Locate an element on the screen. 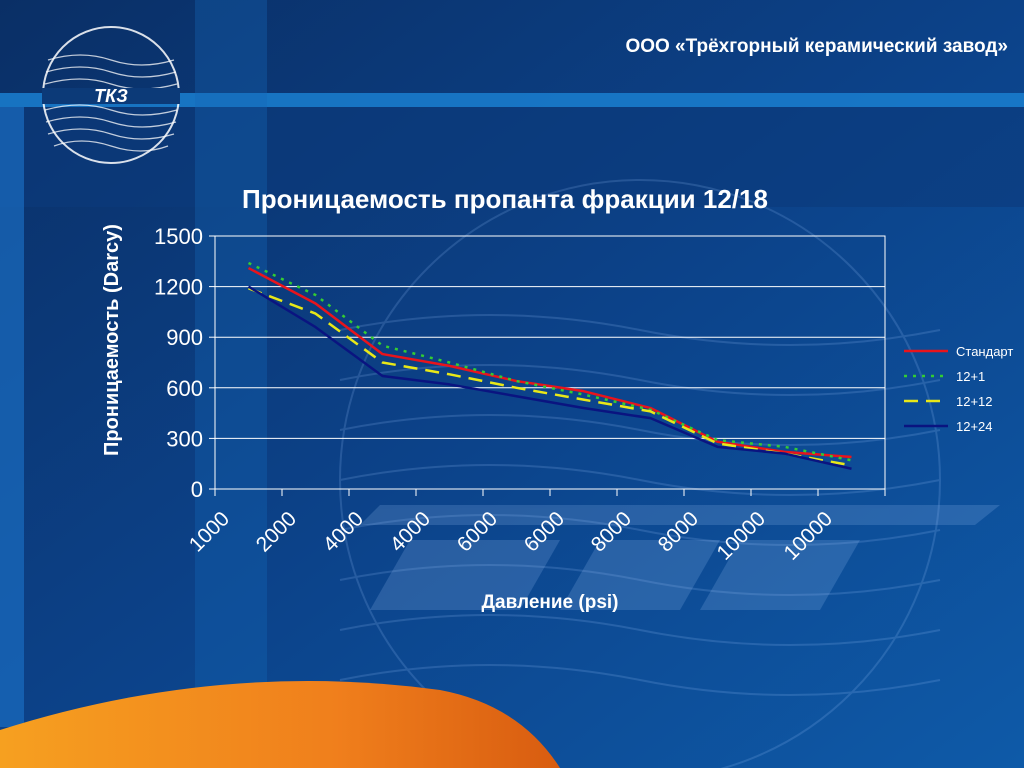 This screenshot has width=1024, height=768. left-panel is located at coordinates (12, 417).